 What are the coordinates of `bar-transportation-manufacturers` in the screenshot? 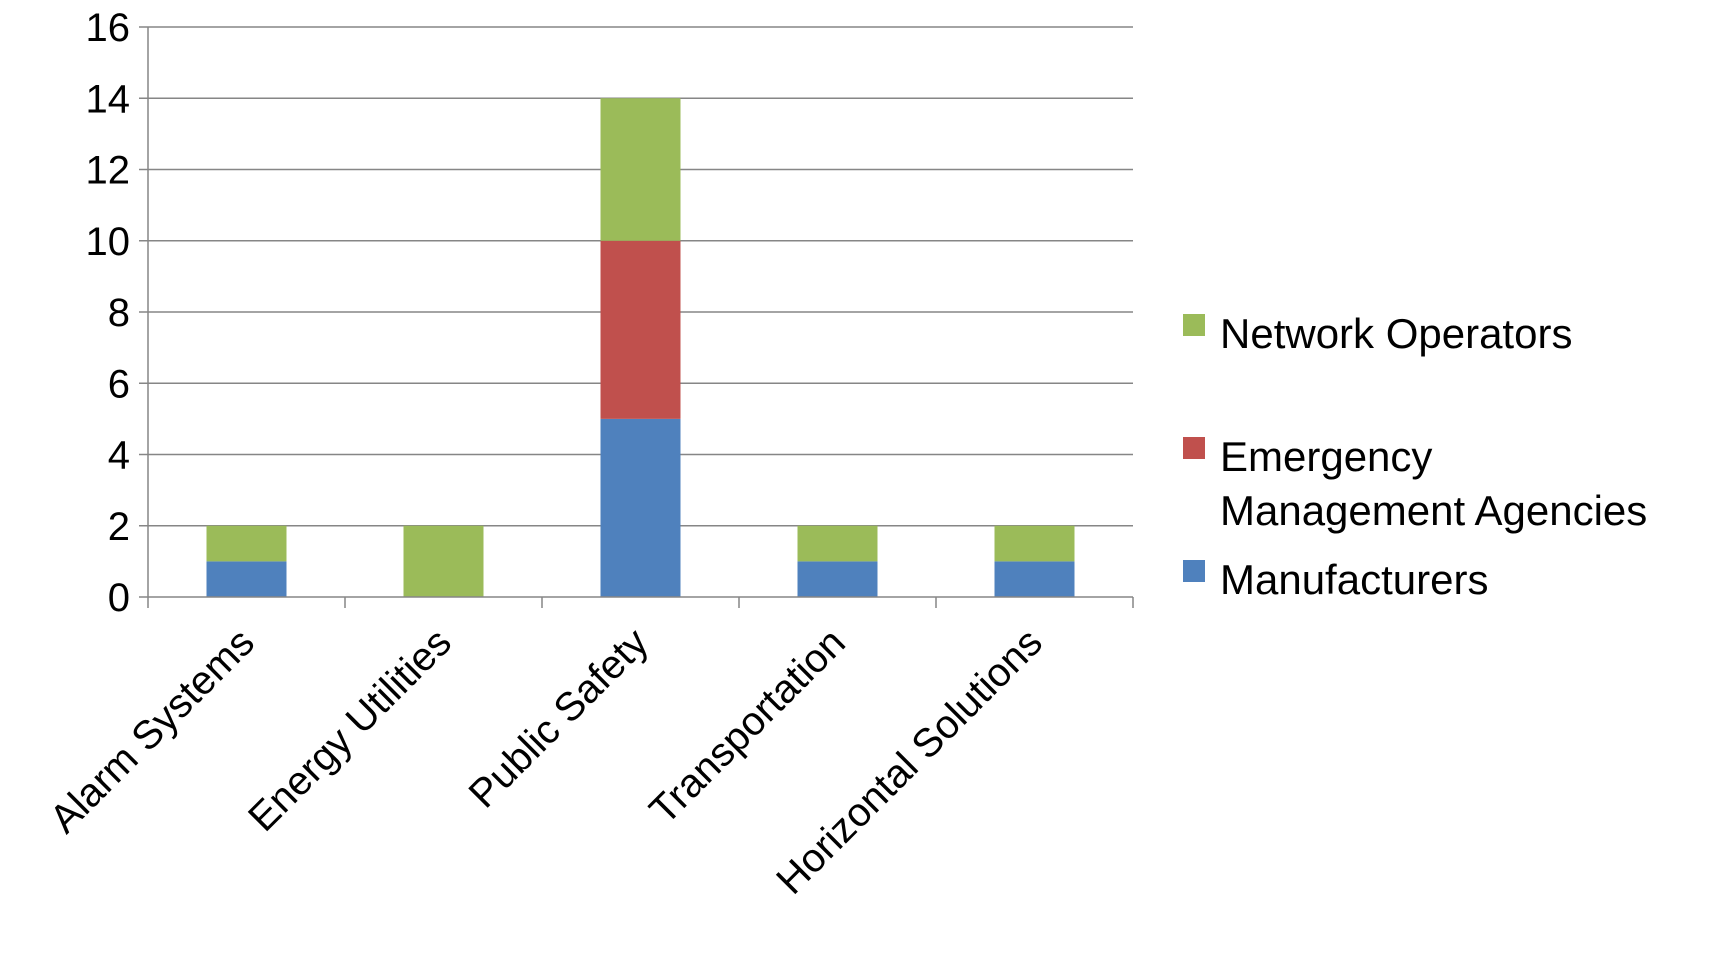 It's located at (837, 579).